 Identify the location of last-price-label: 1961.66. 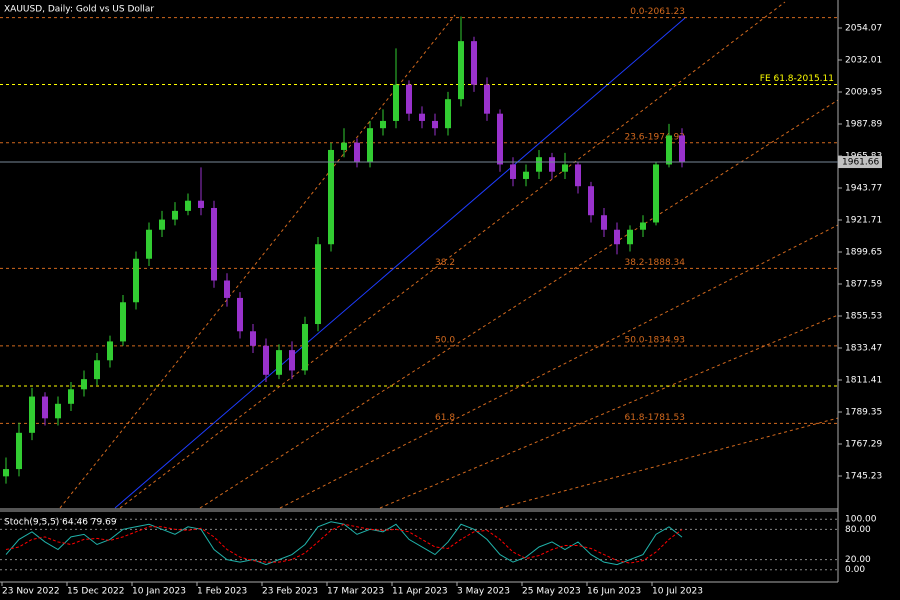
(860, 163).